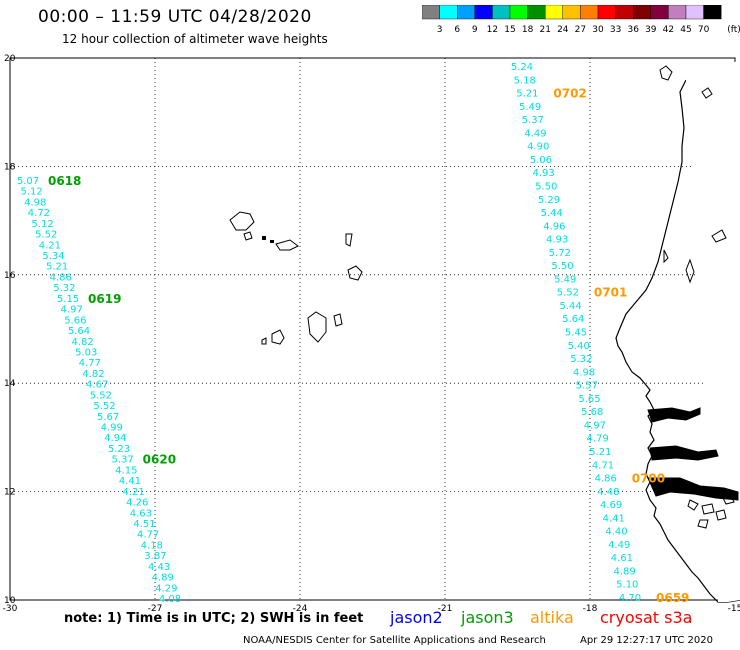 This screenshot has width=740, height=650. What do you see at coordinates (554, 226) in the screenshot?
I see `swh-value-label: 4.96` at bounding box center [554, 226].